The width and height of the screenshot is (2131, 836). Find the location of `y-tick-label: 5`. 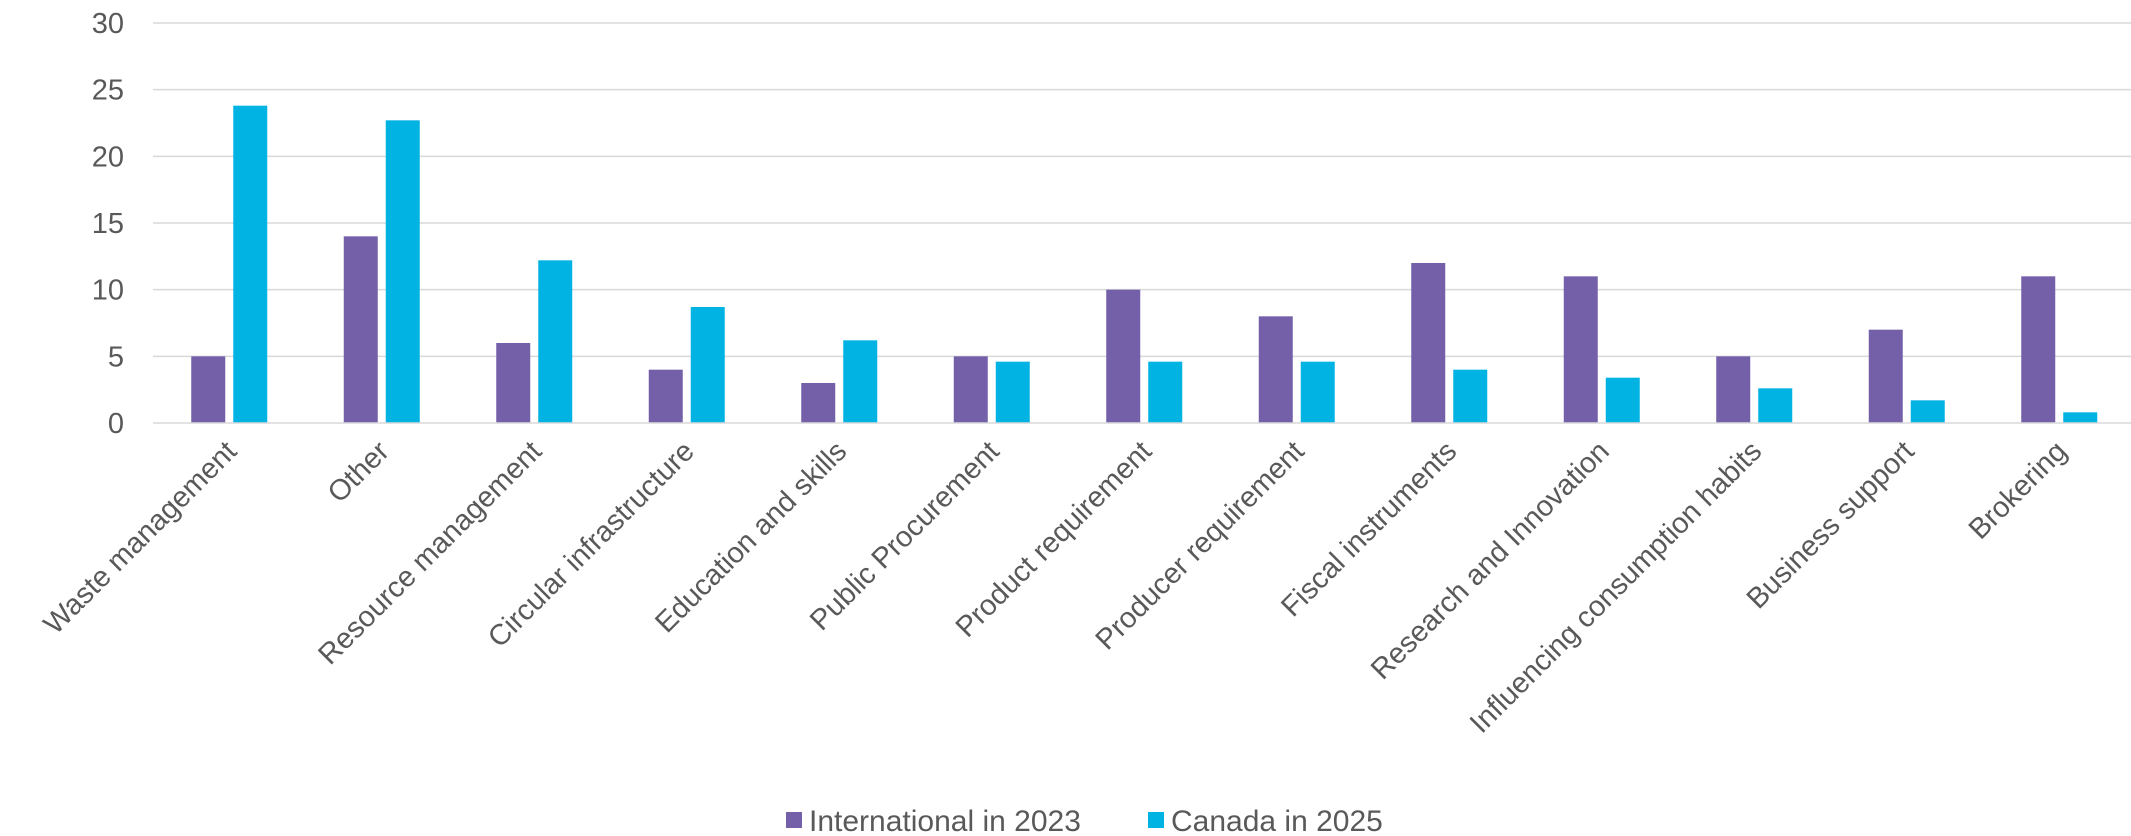

y-tick-label: 5 is located at coordinates (116, 357).